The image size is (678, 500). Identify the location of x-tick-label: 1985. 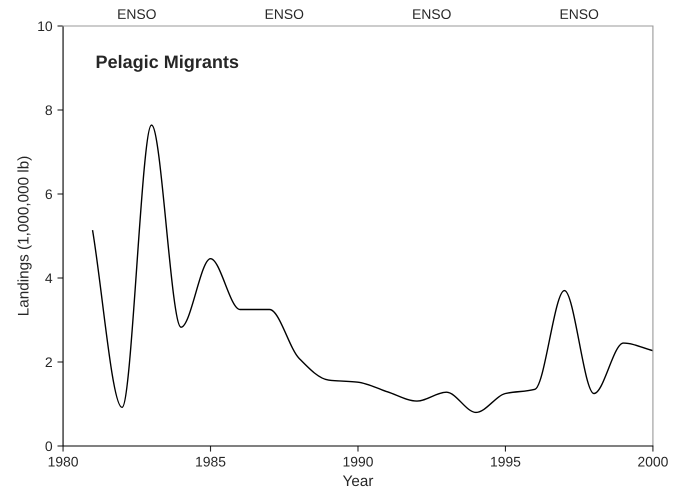
(211, 461).